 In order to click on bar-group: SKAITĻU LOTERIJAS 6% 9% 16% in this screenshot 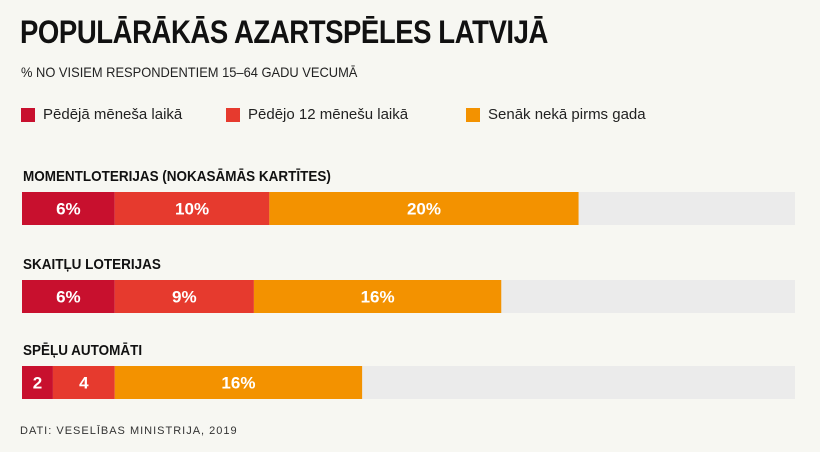, I will do `click(408, 284)`.